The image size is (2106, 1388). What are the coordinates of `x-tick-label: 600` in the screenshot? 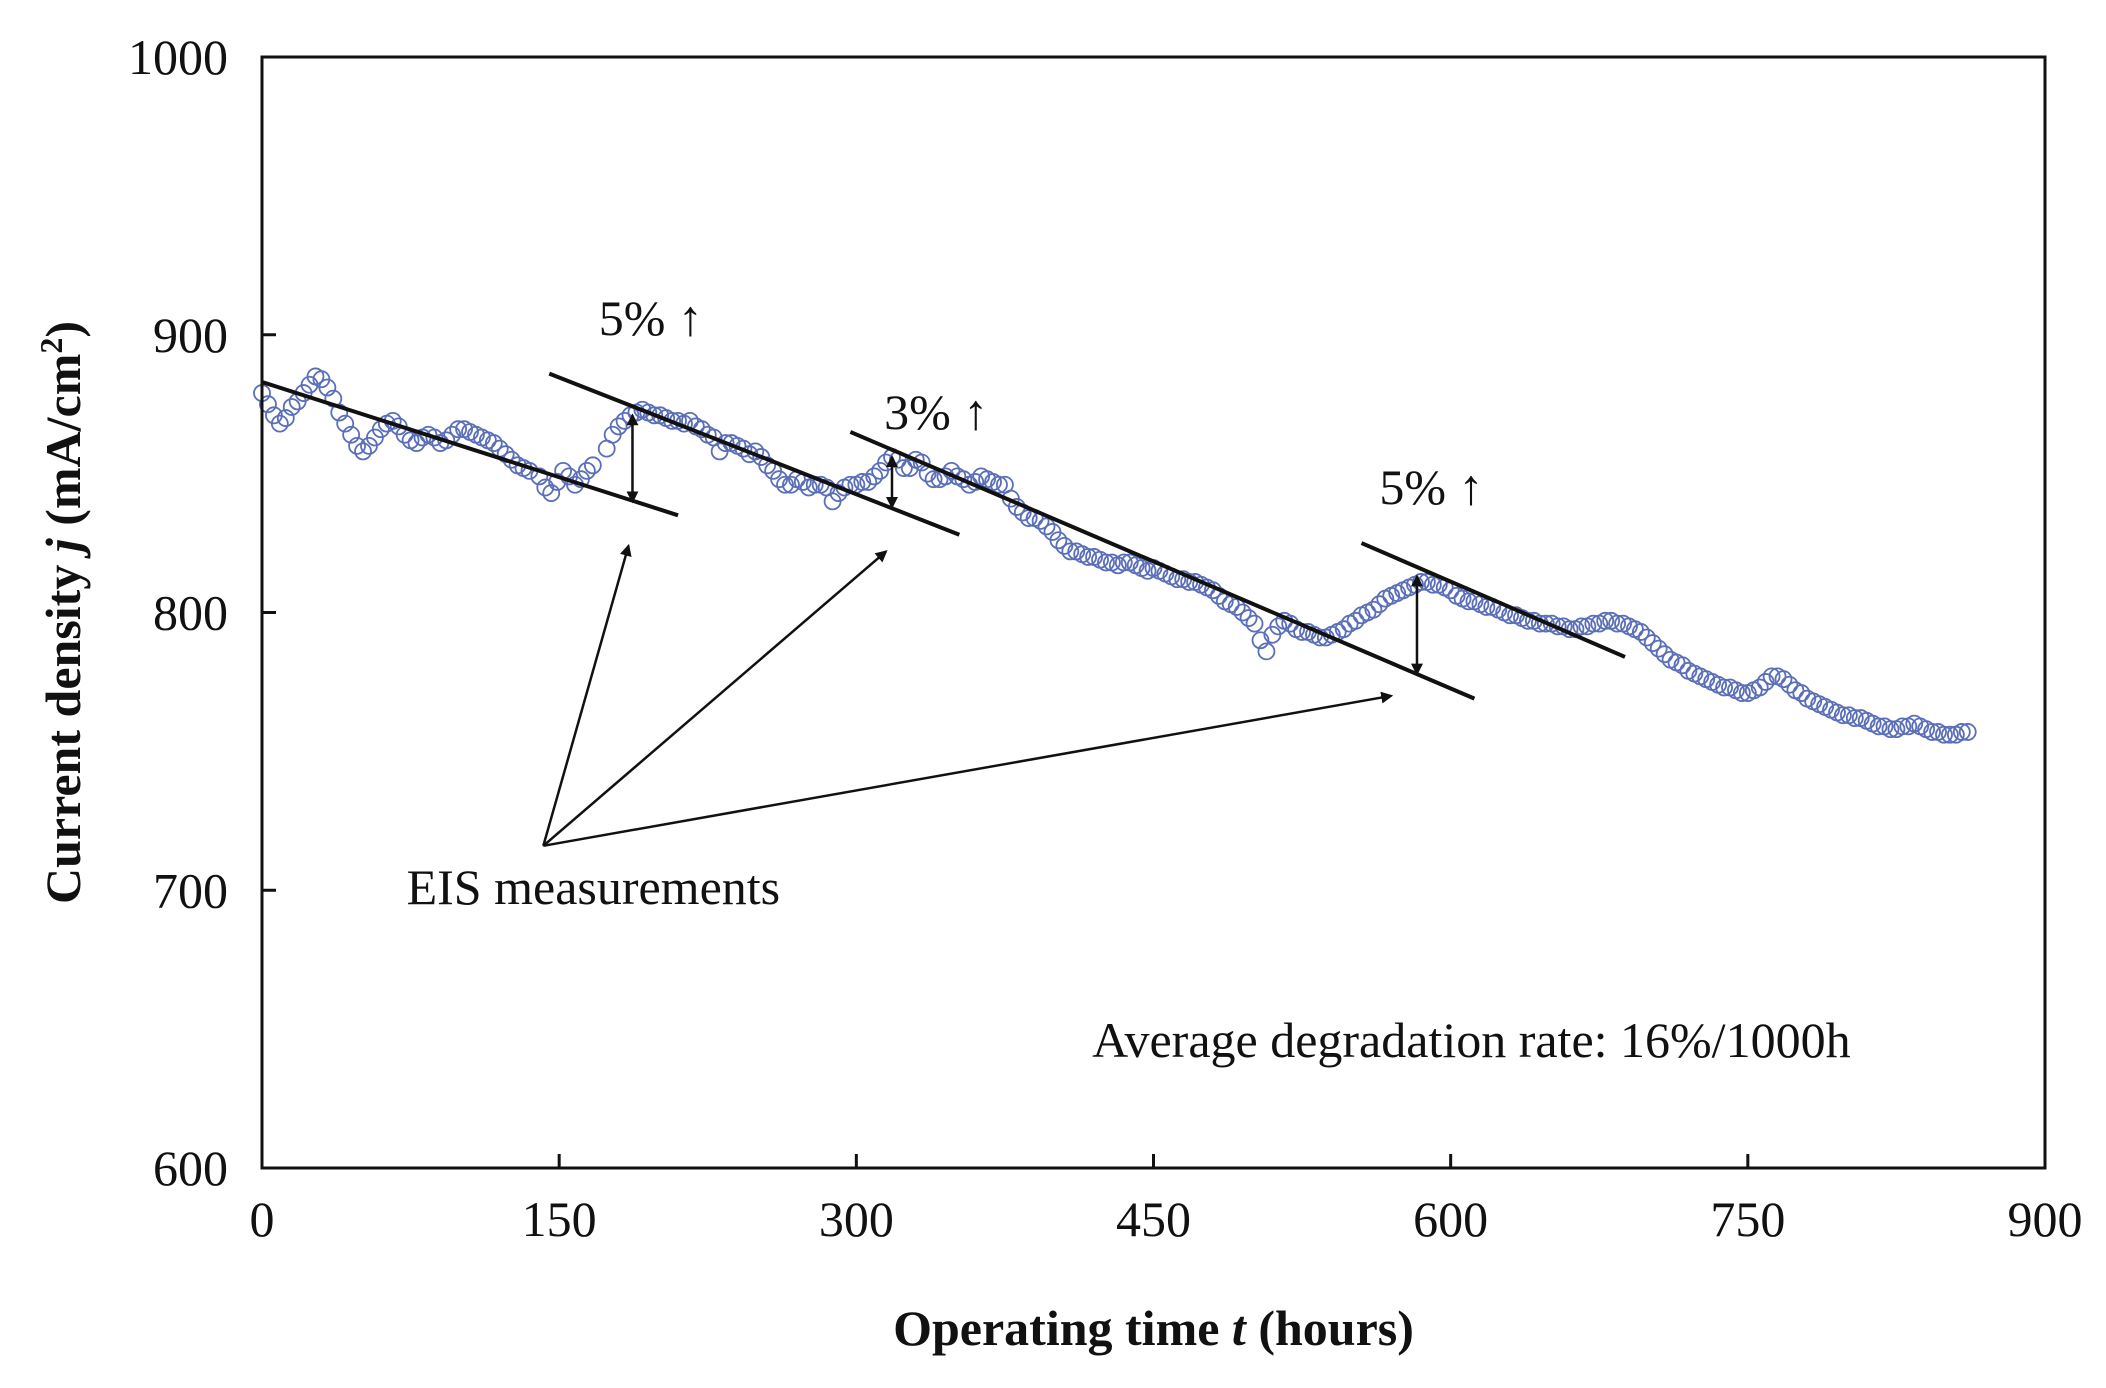 It's located at (1450, 1219).